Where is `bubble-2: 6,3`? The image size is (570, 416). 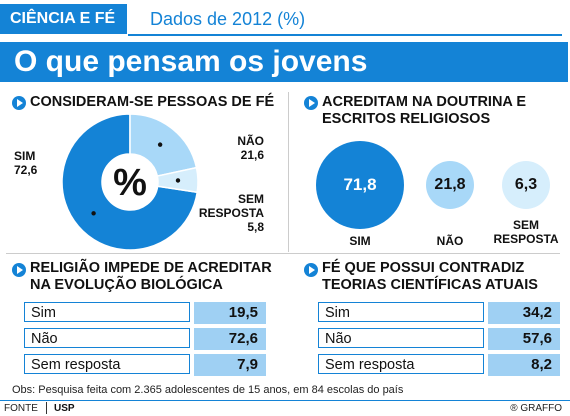 bubble-2: 6,3 is located at coordinates (526, 185).